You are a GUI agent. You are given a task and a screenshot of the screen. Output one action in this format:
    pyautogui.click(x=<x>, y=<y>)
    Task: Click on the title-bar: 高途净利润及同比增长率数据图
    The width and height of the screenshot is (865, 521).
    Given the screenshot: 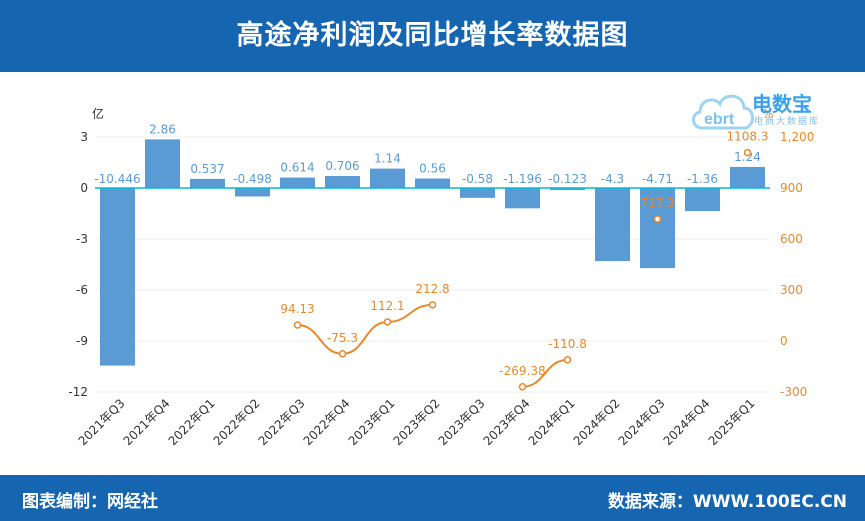 What is the action you would take?
    pyautogui.click(x=432, y=36)
    